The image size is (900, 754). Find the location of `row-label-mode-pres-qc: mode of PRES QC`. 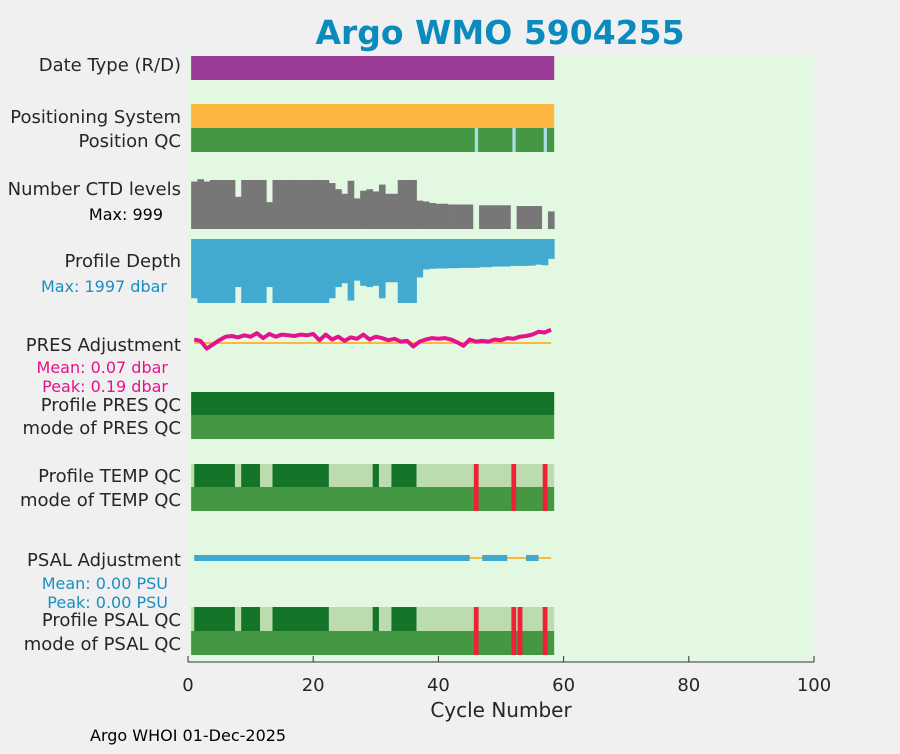

row-label-mode-pres-qc: mode of PRES QC is located at coordinates (102, 428).